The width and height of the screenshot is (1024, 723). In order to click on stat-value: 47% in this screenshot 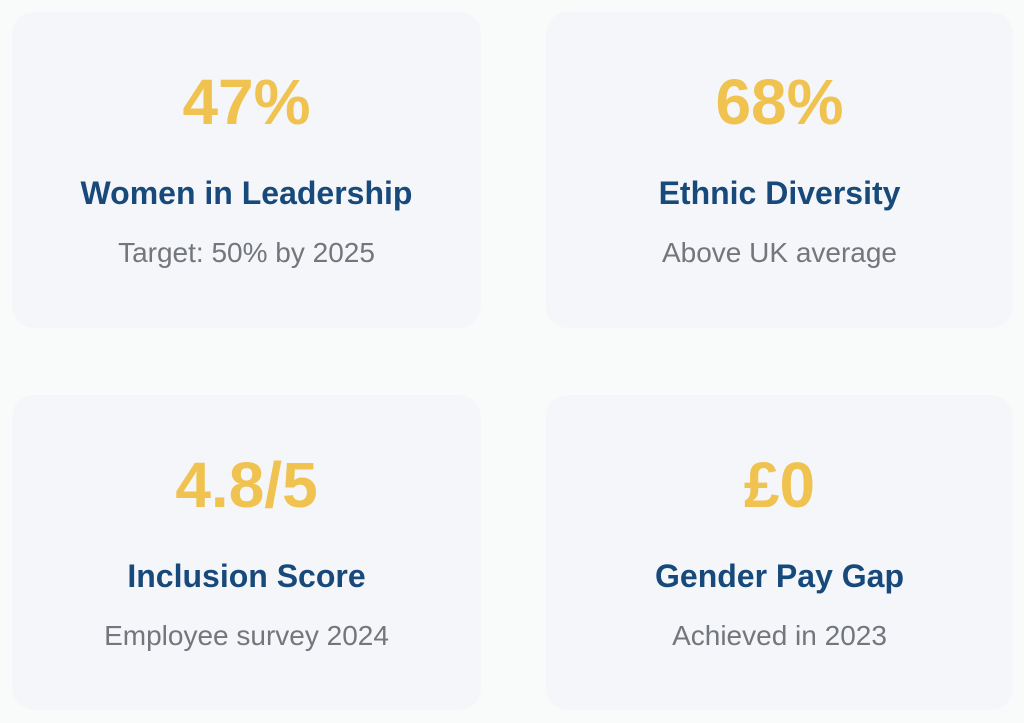, I will do `click(246, 102)`.